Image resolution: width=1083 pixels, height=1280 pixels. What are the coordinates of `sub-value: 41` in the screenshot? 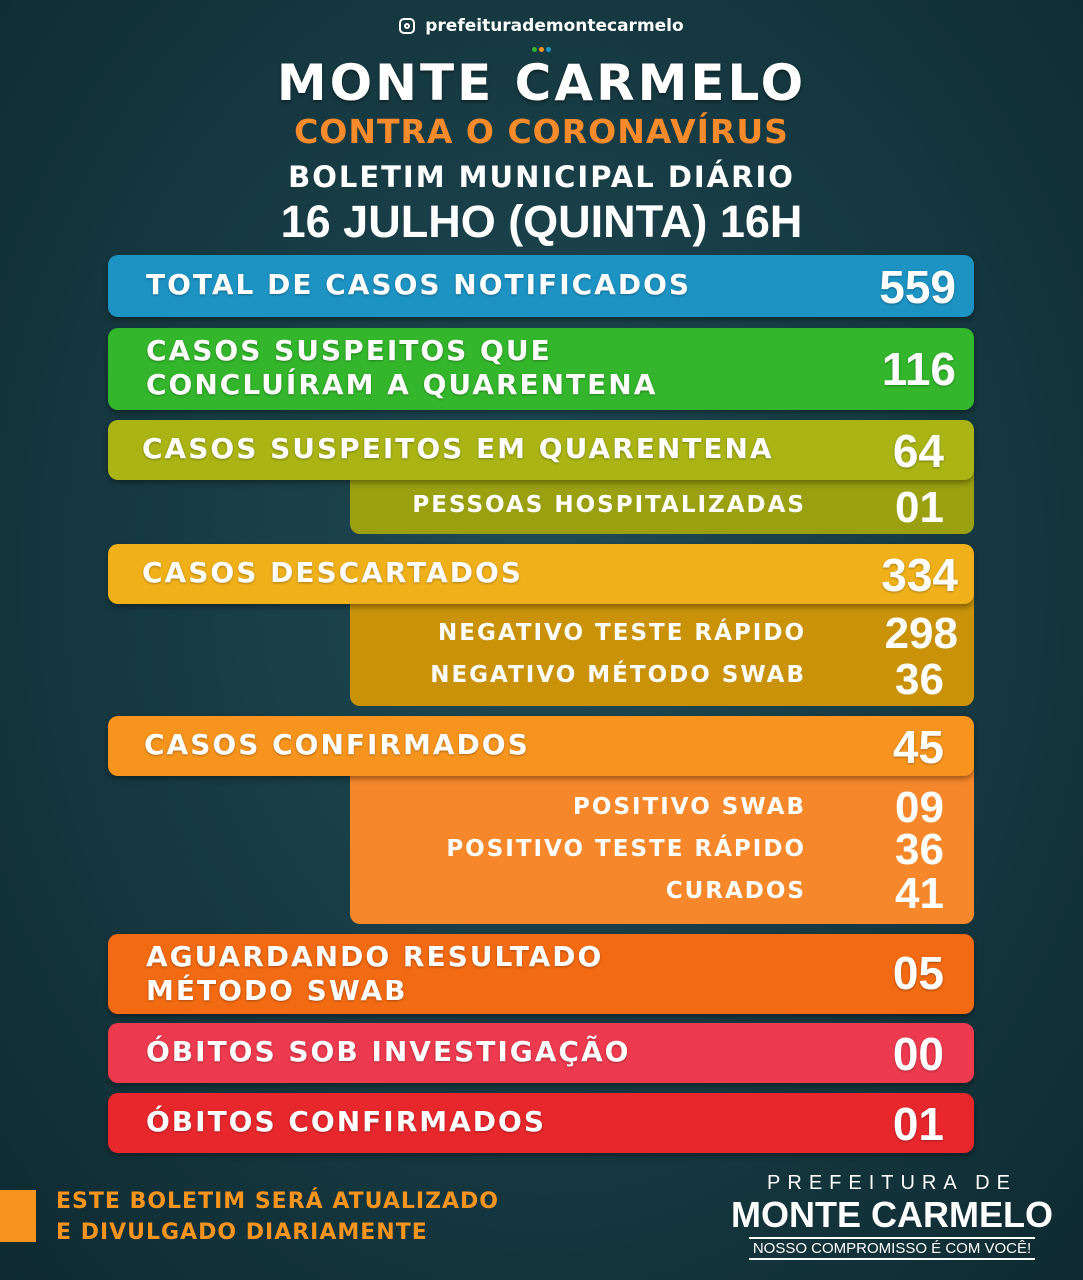 It's located at (919, 893).